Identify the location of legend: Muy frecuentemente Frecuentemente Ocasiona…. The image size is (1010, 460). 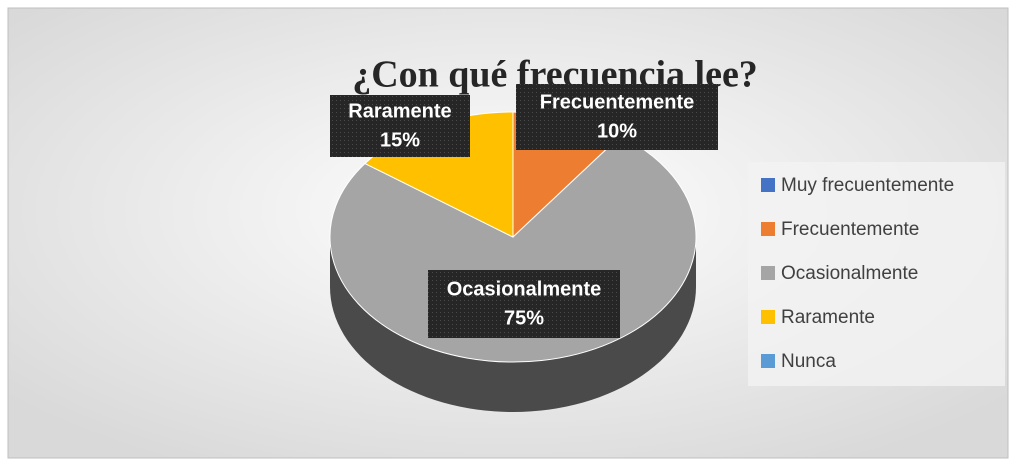
(857, 273).